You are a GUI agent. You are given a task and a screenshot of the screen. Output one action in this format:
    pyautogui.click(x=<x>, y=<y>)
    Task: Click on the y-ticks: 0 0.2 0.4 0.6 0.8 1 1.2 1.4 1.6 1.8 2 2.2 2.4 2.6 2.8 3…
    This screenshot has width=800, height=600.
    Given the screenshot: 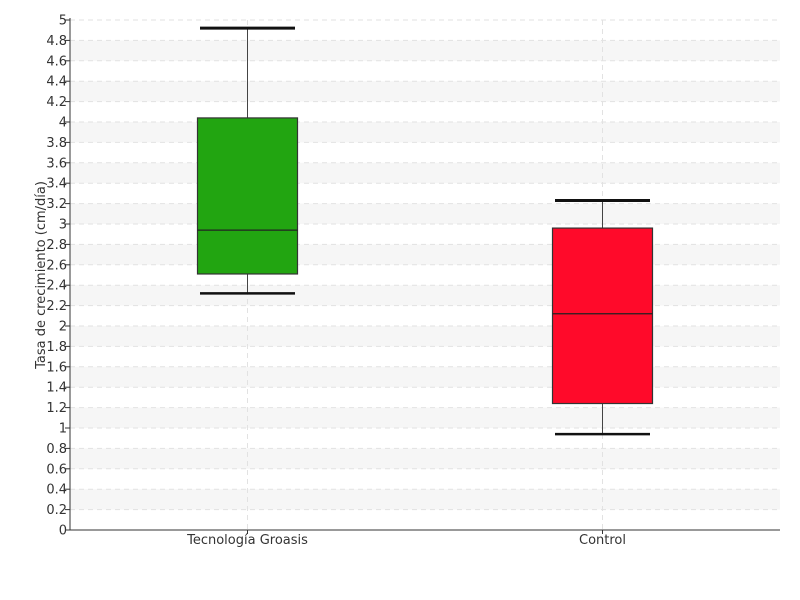 What is the action you would take?
    pyautogui.click(x=58, y=276)
    